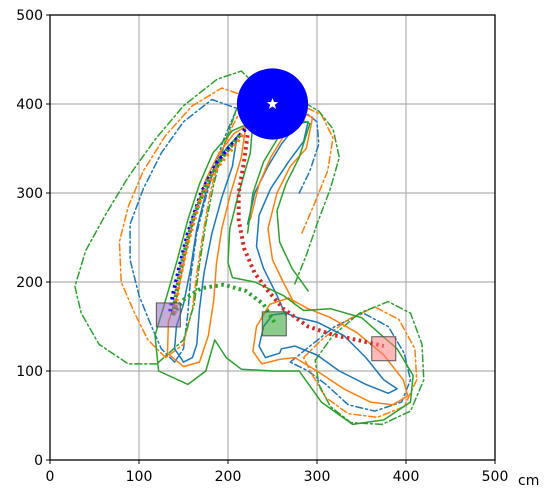 The width and height of the screenshot is (550, 493). What do you see at coordinates (38, 461) in the screenshot?
I see `y-tick-label: 0` at bounding box center [38, 461].